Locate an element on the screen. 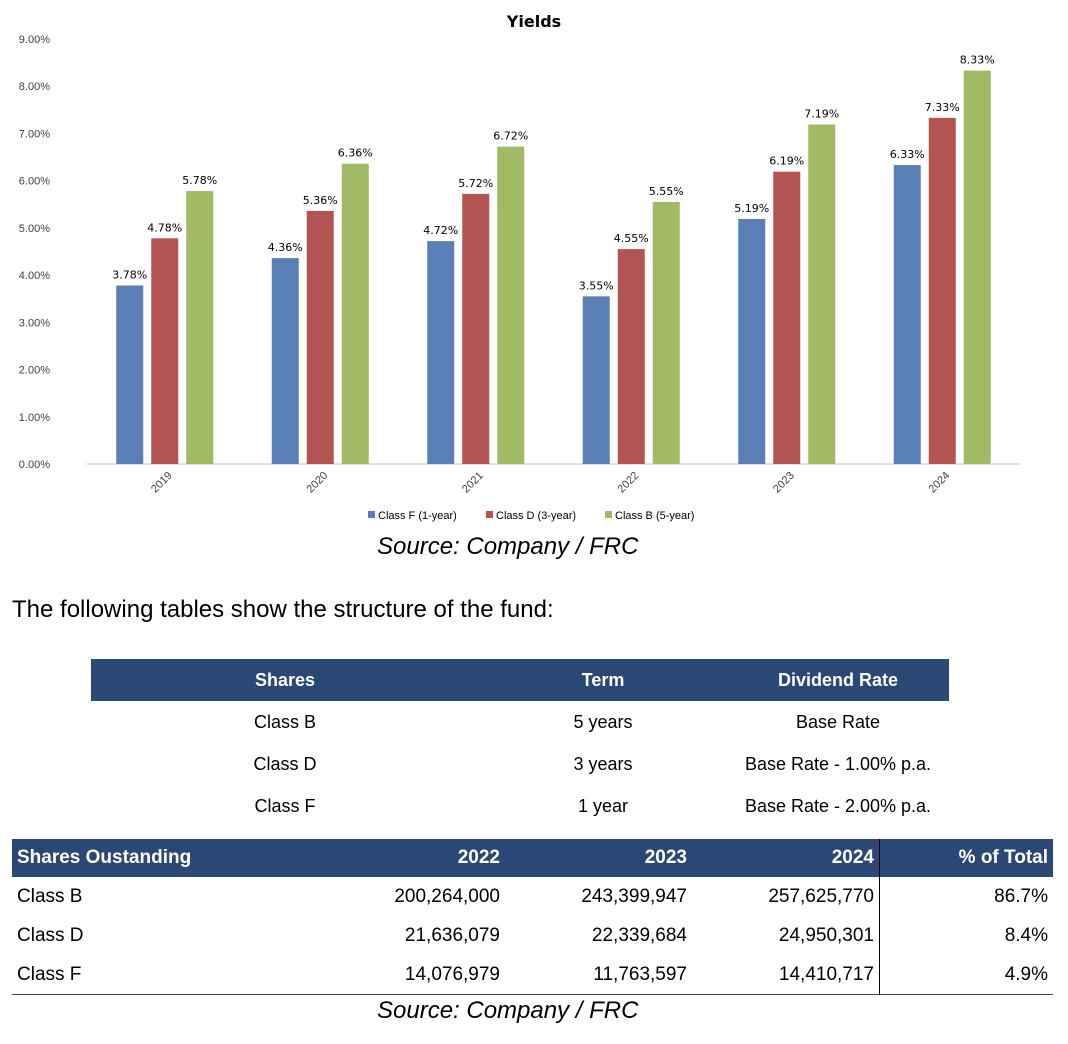  y-tick-label: 1.00% is located at coordinates (34, 418).